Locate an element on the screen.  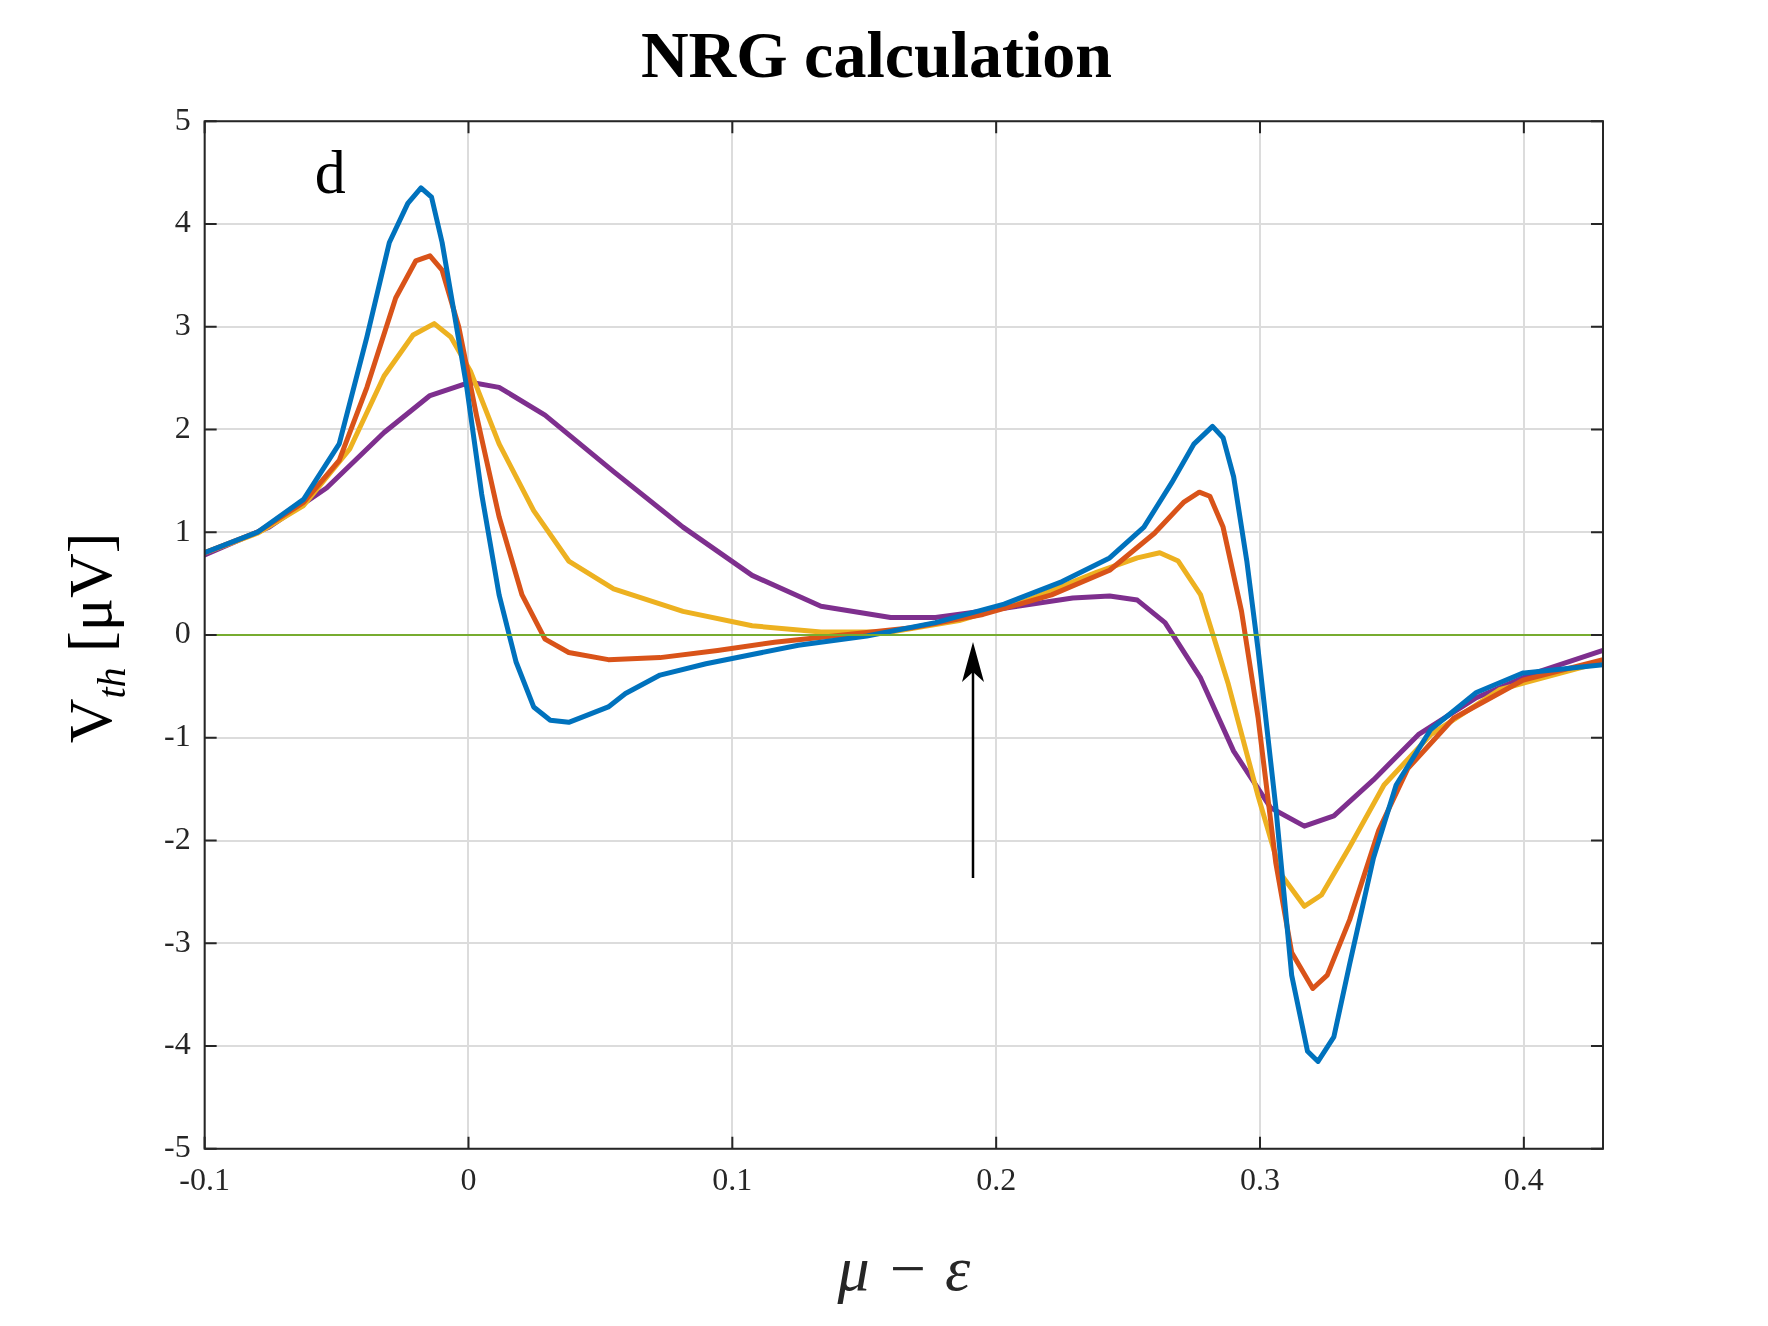
annotation: d is located at coordinates (330, 172).